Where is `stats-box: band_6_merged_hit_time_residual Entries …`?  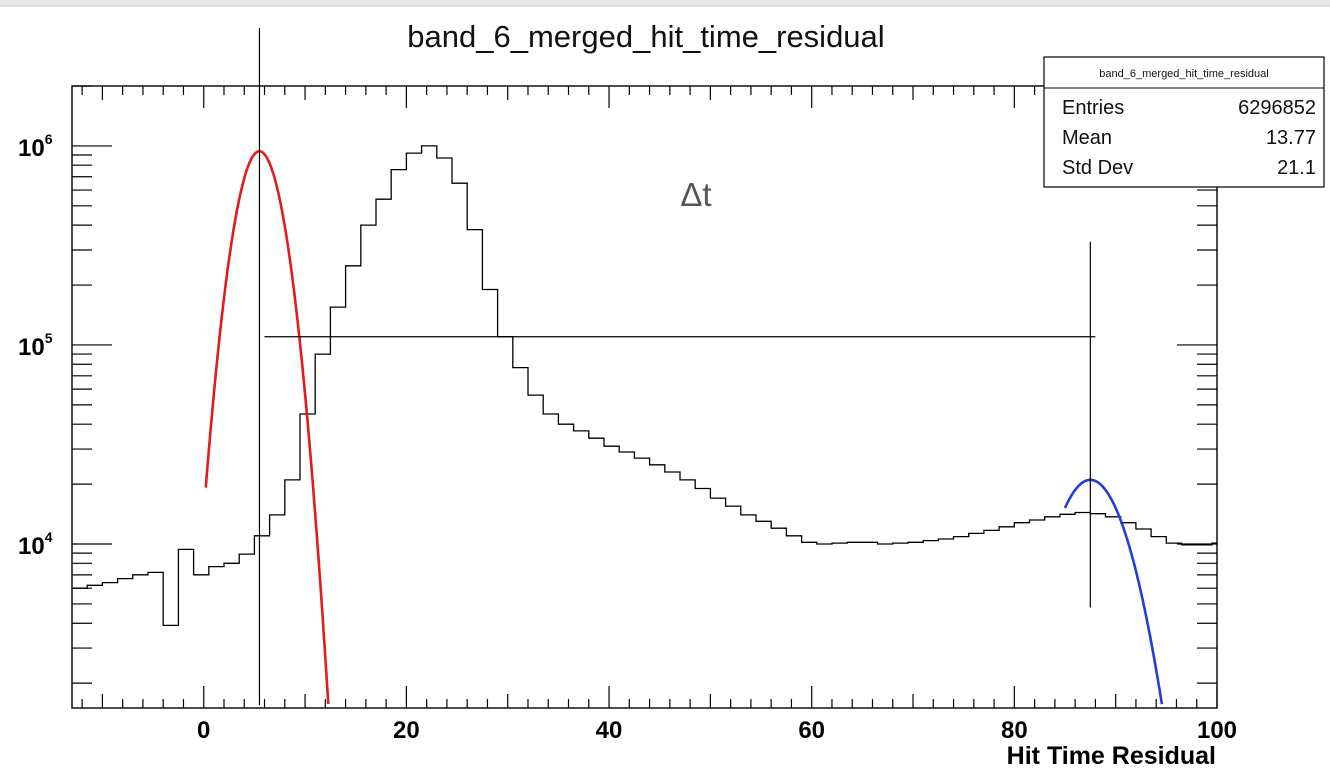 stats-box: band_6_merged_hit_time_residual Entries … is located at coordinates (1184, 122).